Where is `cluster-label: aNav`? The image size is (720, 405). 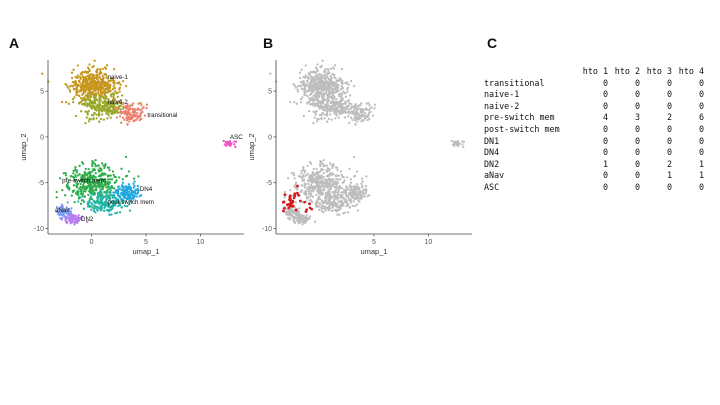 cluster-label: aNav is located at coordinates (62, 210).